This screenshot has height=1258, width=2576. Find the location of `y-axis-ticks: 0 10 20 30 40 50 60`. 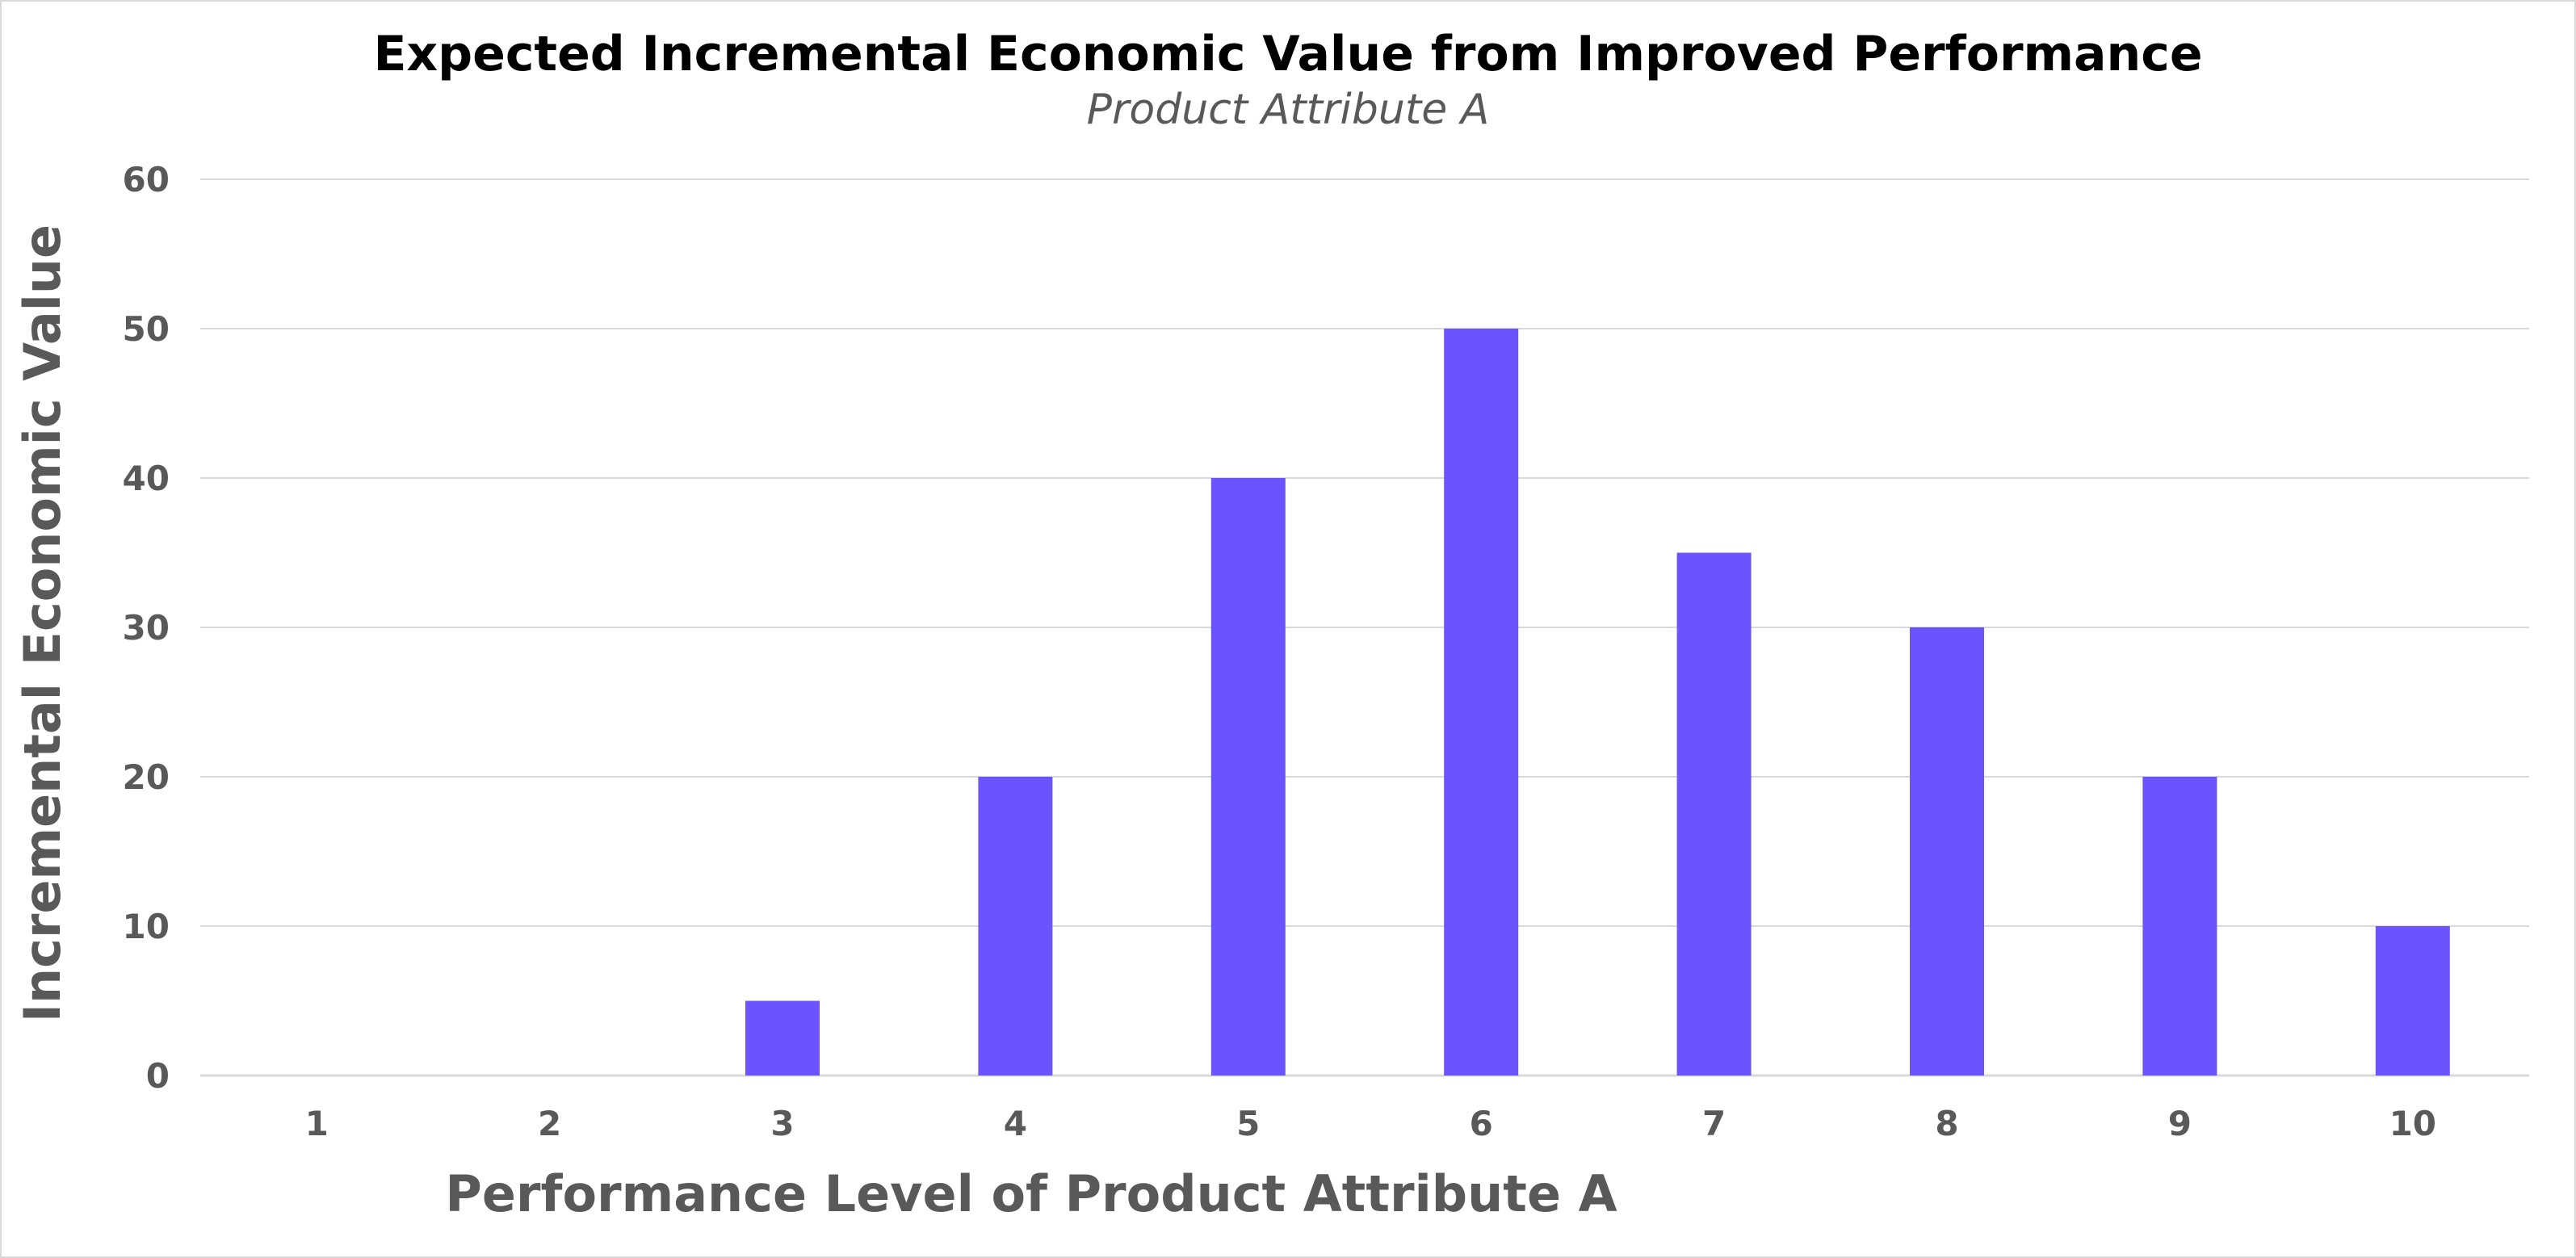

y-axis-ticks: 0 10 20 30 40 50 60 is located at coordinates (146, 628).